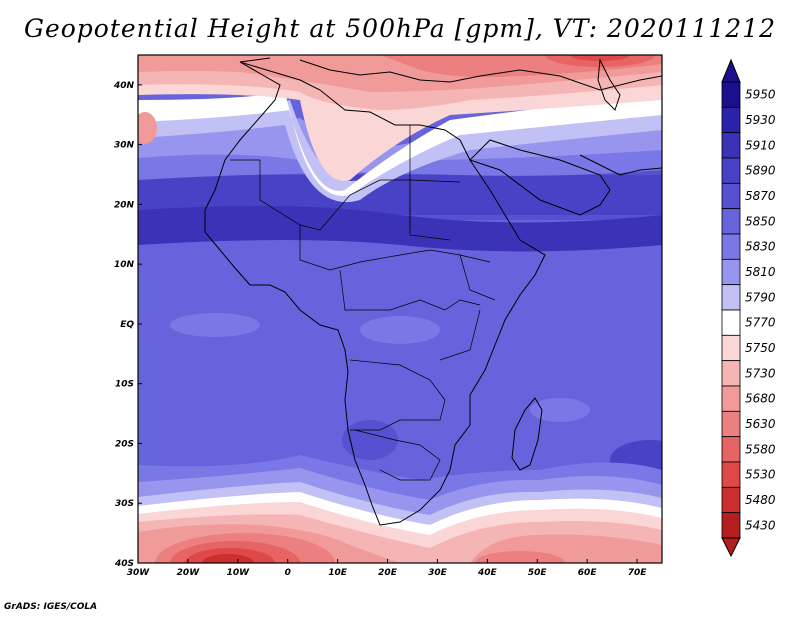  What do you see at coordinates (731, 547) in the screenshot?
I see `colorbar-bottom-arrow` at bounding box center [731, 547].